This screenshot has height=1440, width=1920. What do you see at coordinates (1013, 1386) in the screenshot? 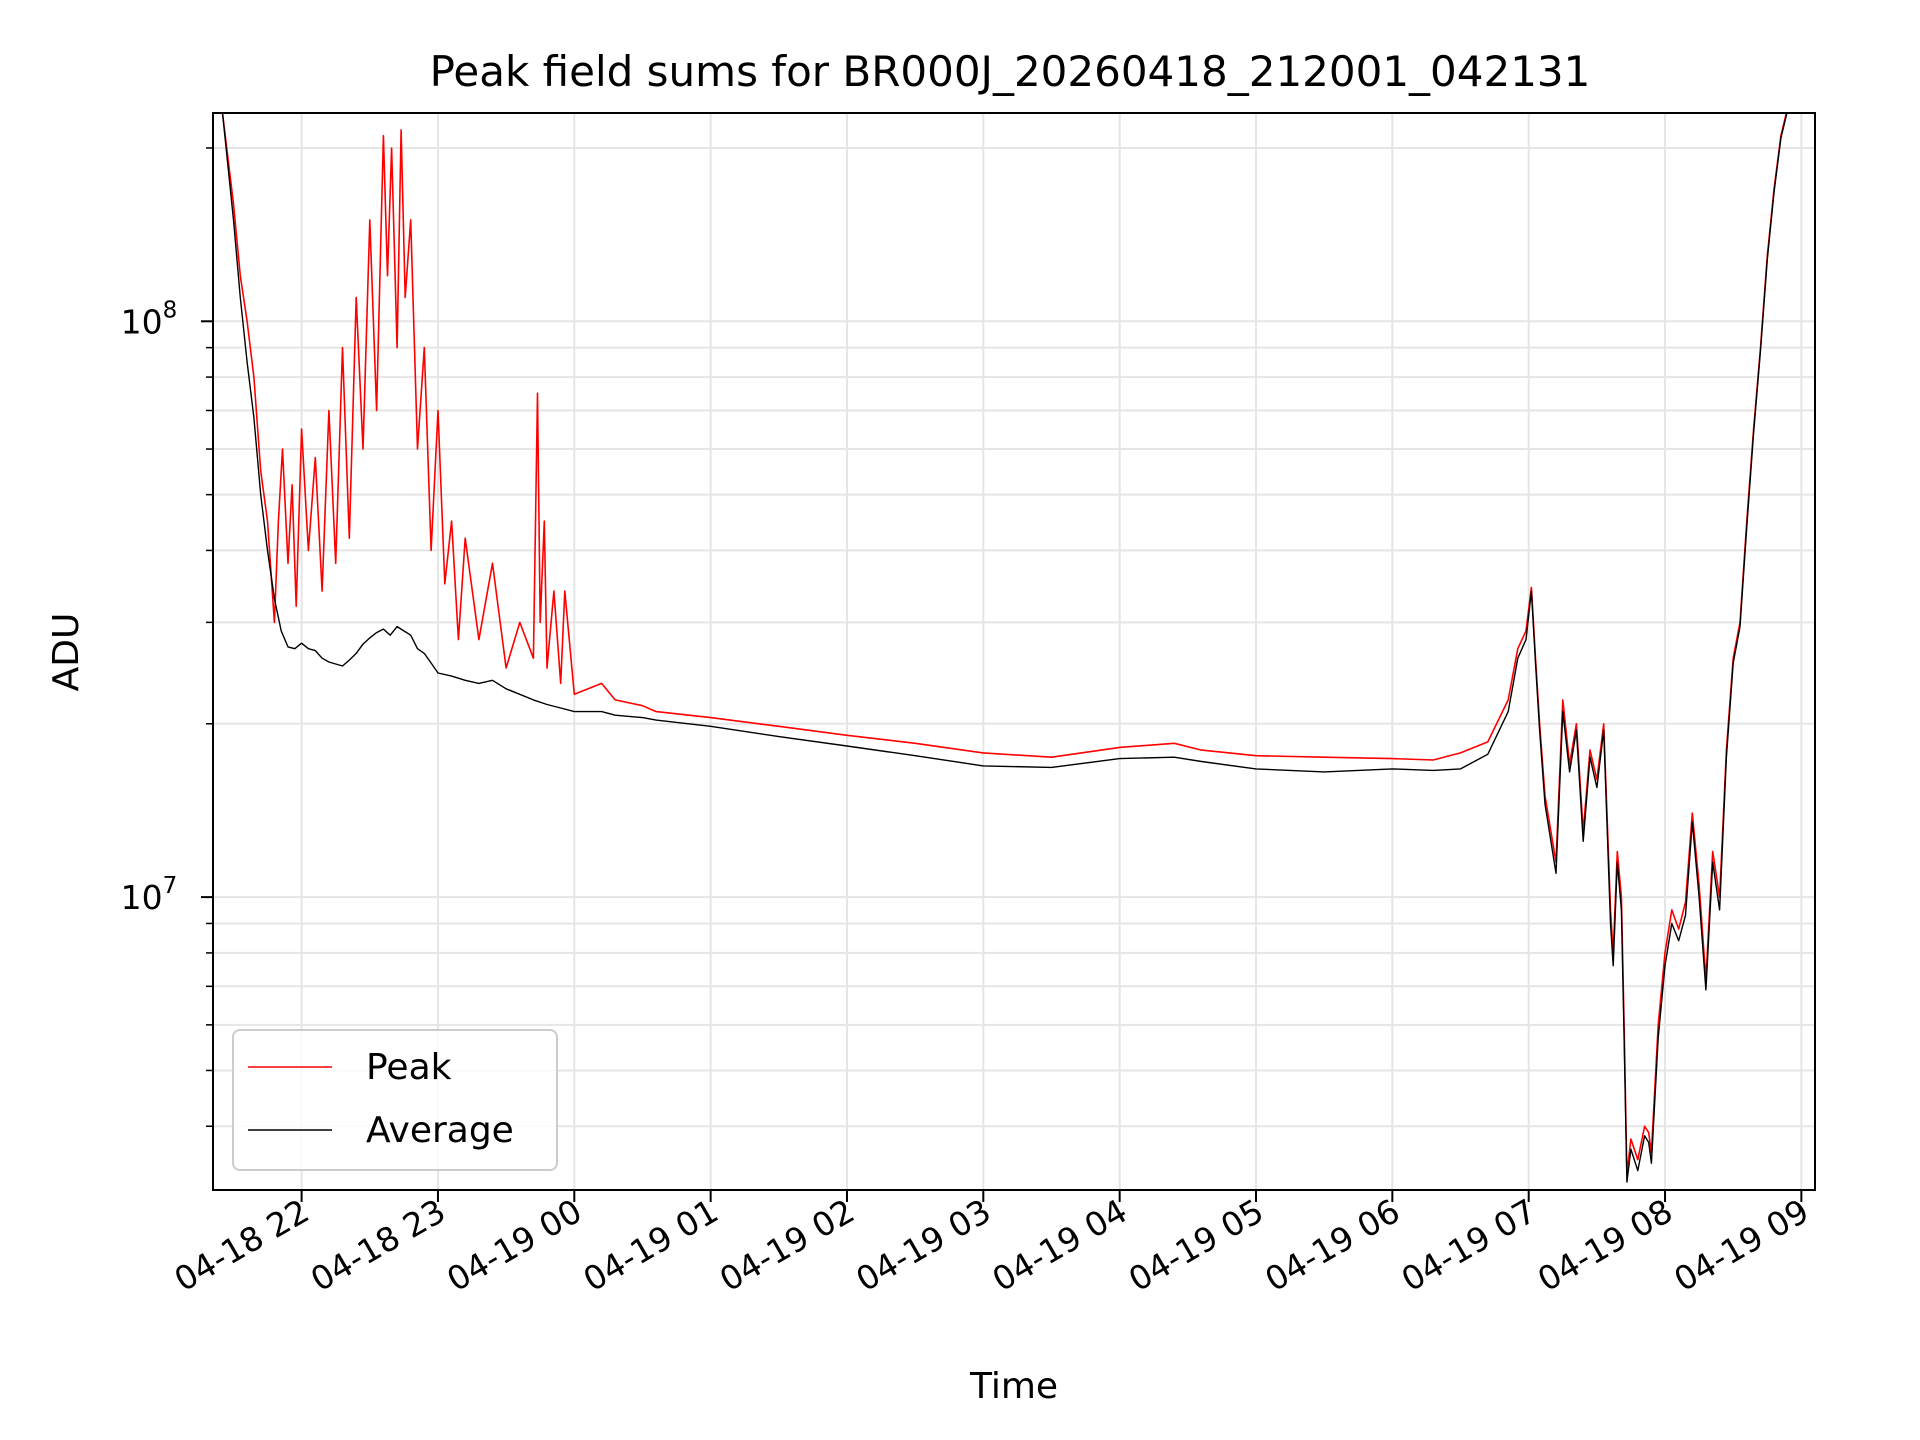
I see `x-axis-label: Time` at bounding box center [1013, 1386].